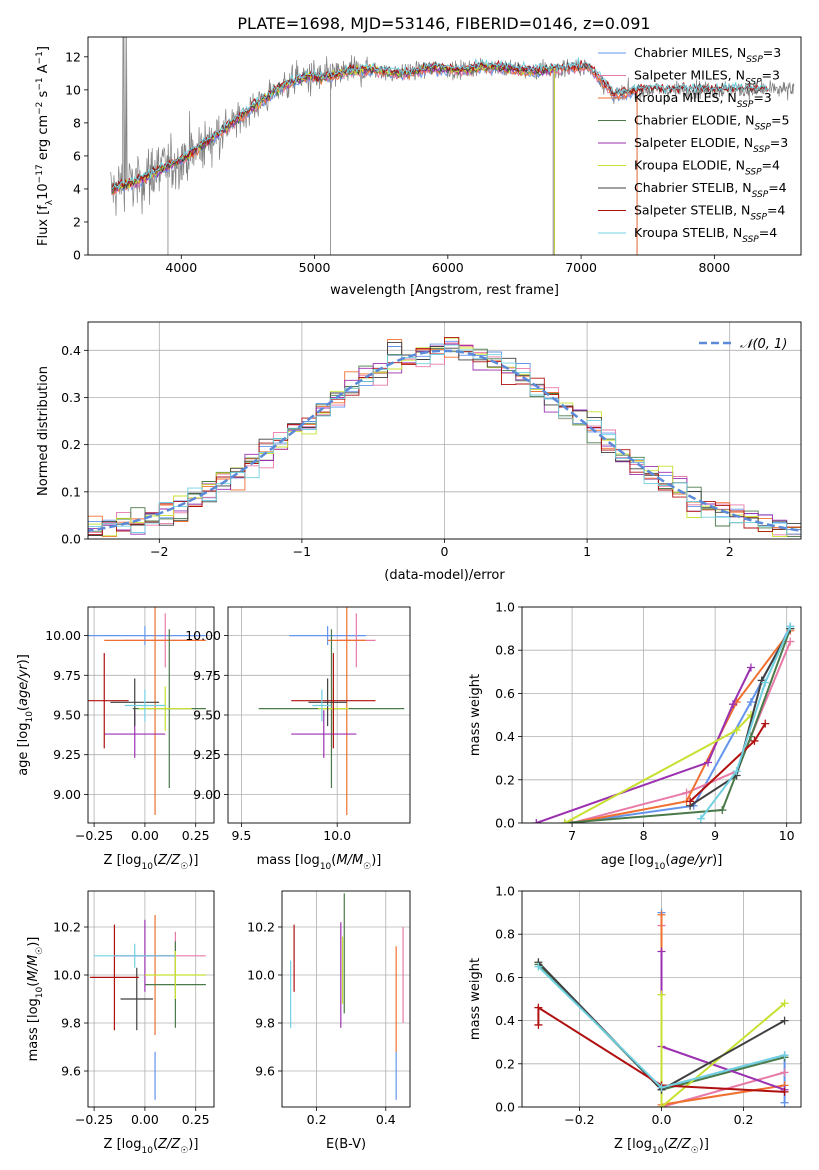  What do you see at coordinates (505, 607) in the screenshot?
I see `y-tick-label: 1.0` at bounding box center [505, 607].